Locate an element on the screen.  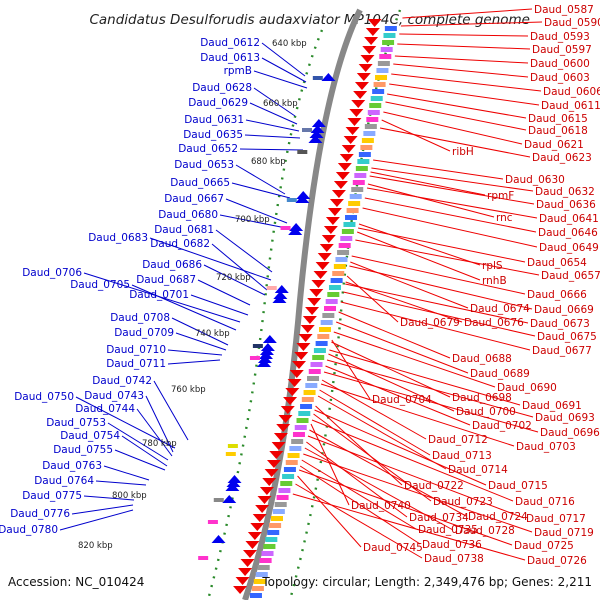
gene-label-right: Daud_0673 is located at coordinates (560, 324).